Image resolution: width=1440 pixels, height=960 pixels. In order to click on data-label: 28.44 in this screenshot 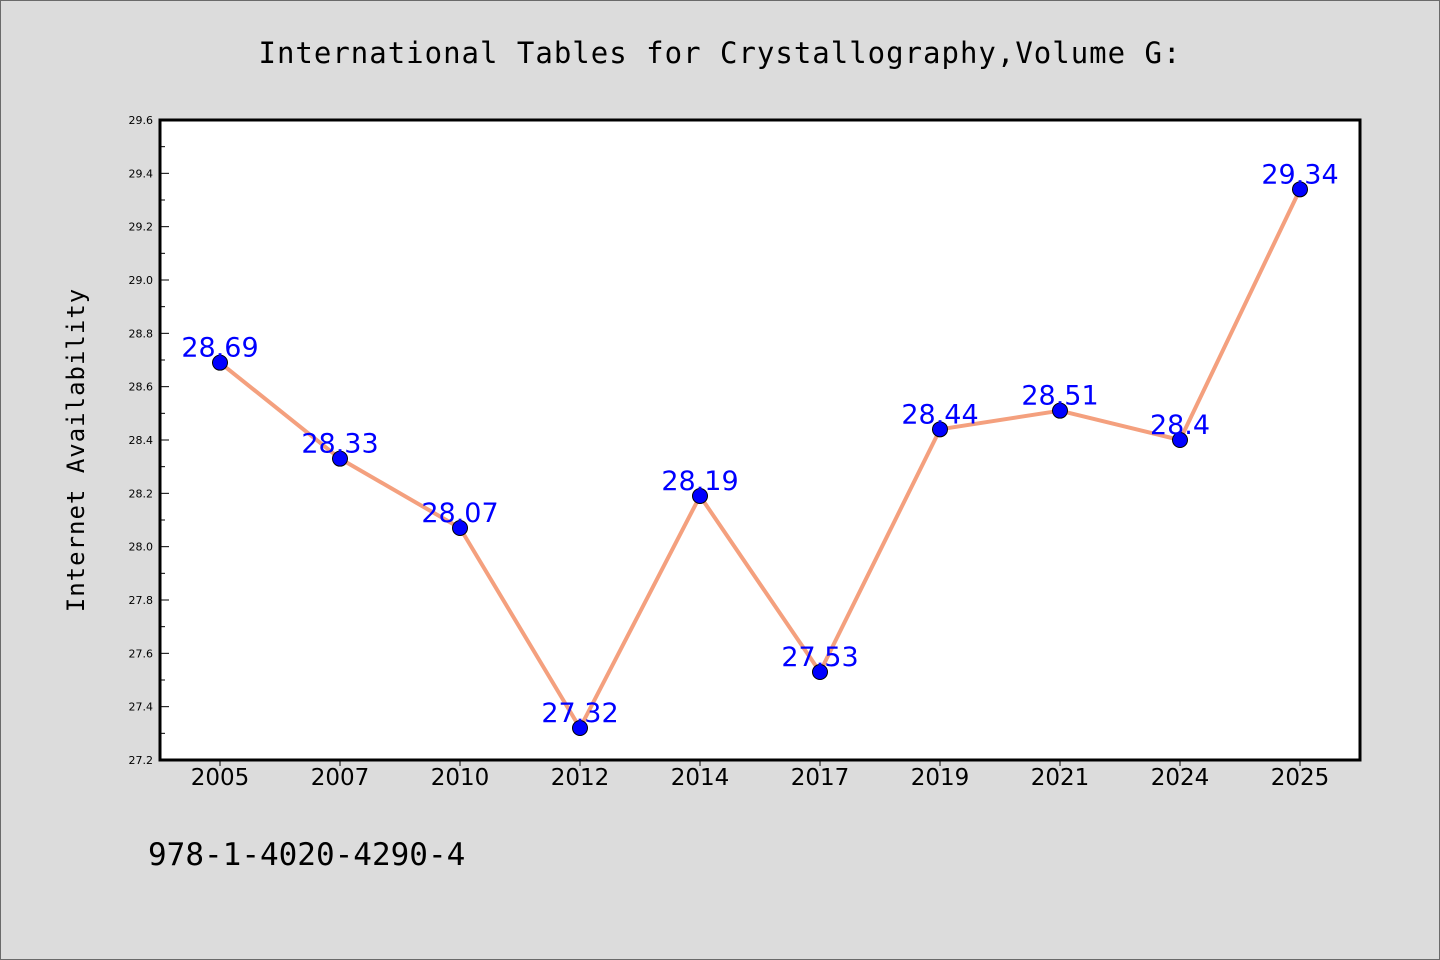, I will do `click(939, 414)`.